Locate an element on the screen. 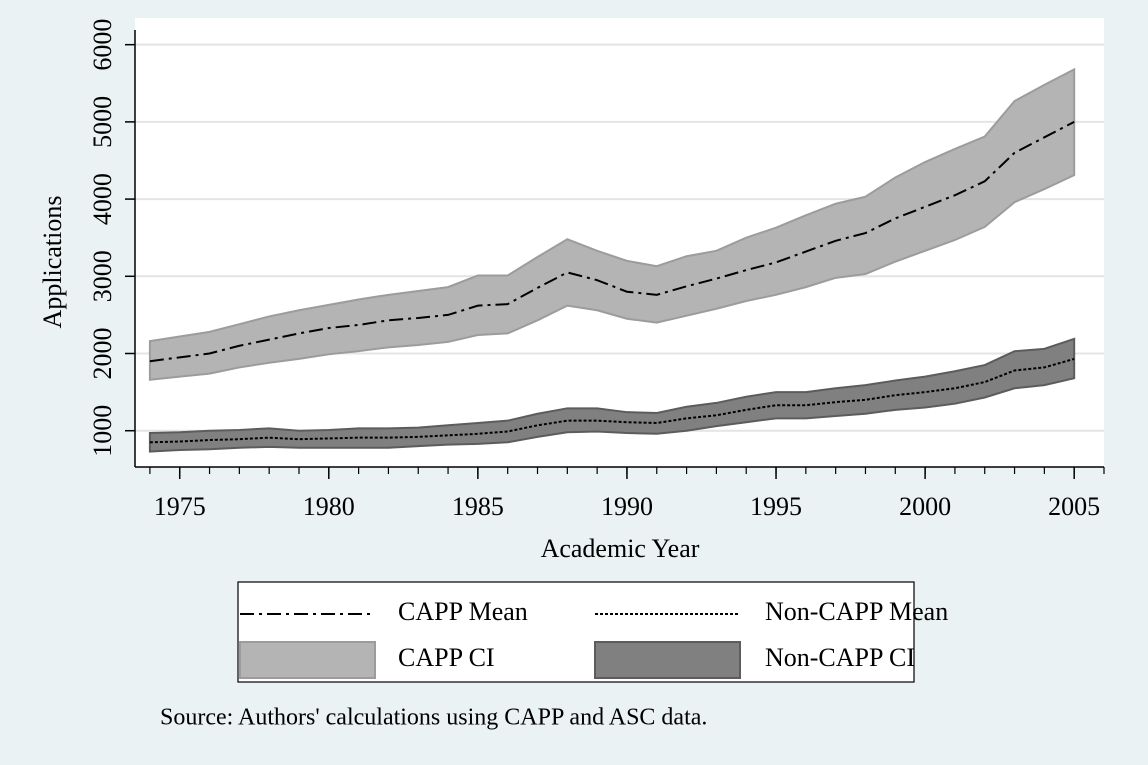 The width and height of the screenshot is (1148, 765). legend-label: Non-CAPP Mean is located at coordinates (856, 611).